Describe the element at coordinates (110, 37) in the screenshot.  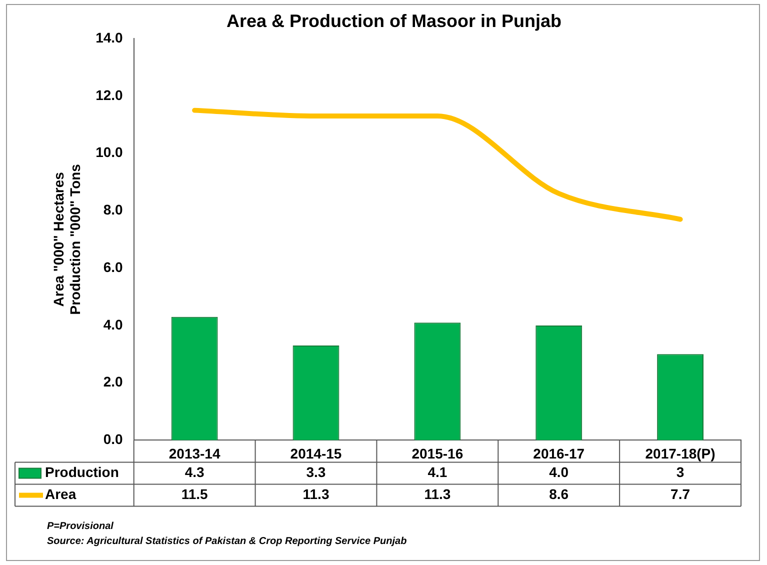
I see `y-tick-label: 14.0` at that location.